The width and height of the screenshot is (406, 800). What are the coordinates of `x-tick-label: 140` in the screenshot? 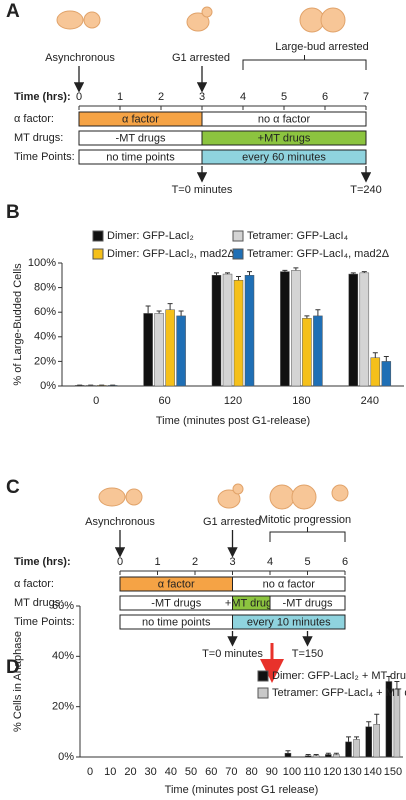 It's located at (373, 772).